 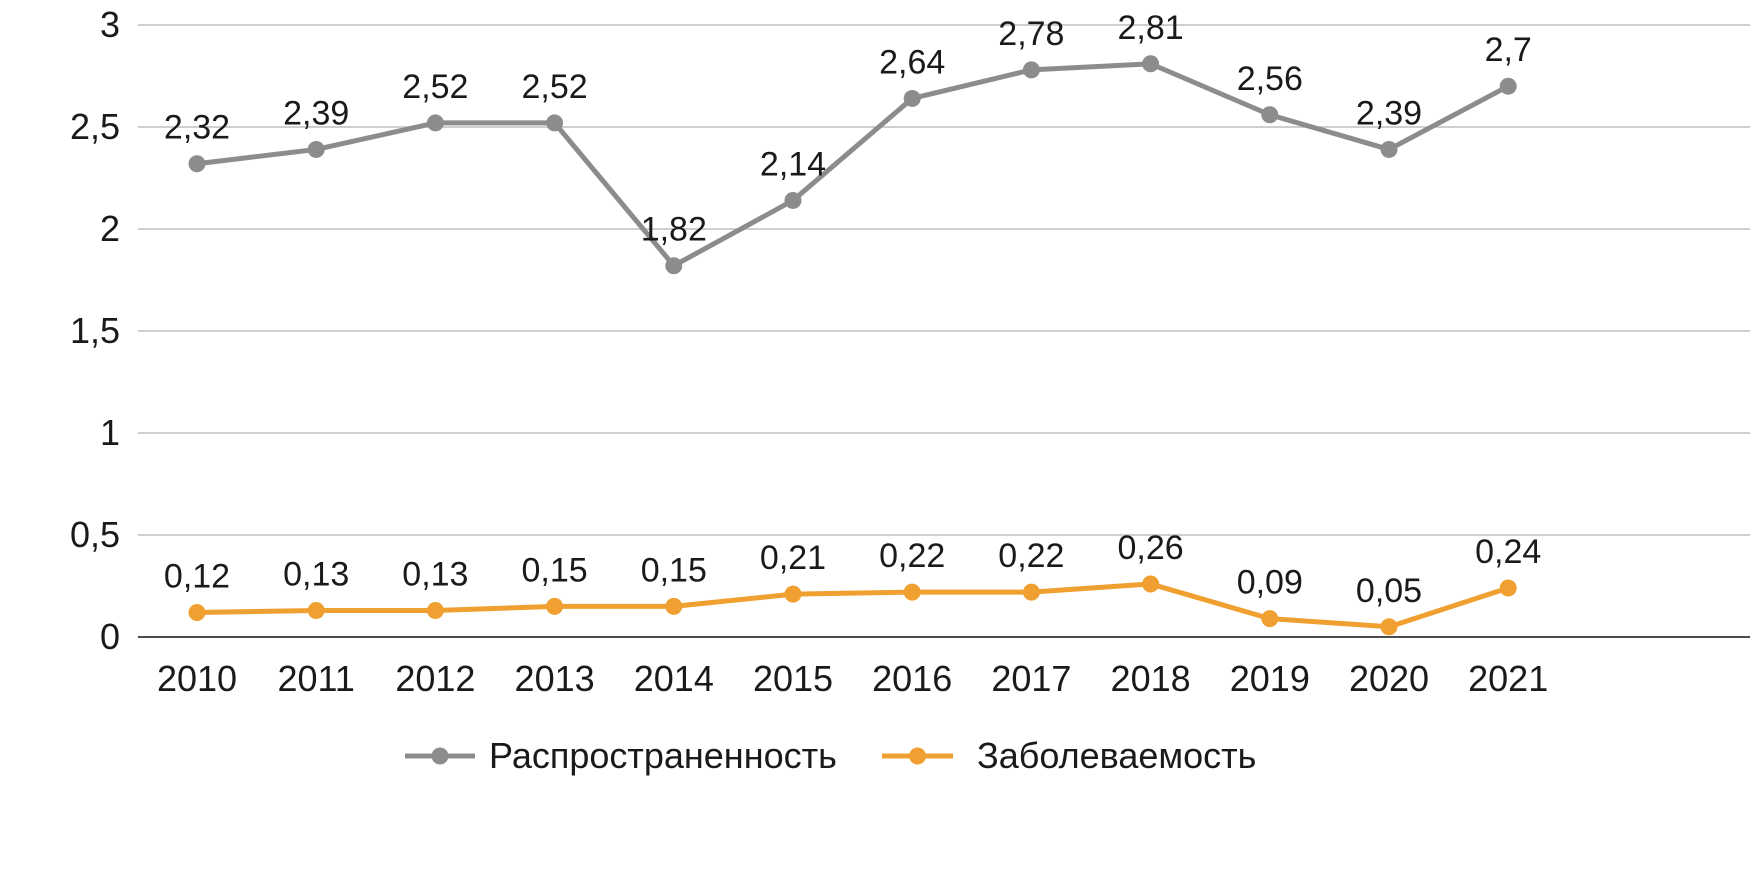 I want to click on legend: Распространенность Заболеваемость, so click(x=830, y=755).